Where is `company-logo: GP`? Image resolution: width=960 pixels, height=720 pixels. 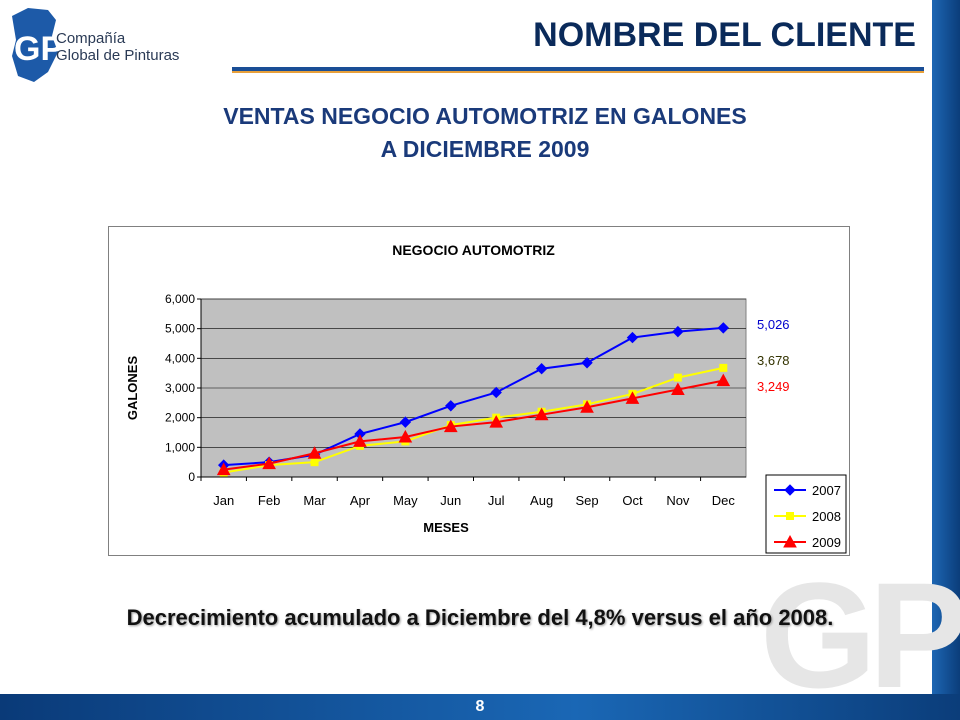
company-logo: GP is located at coordinates (37, 45).